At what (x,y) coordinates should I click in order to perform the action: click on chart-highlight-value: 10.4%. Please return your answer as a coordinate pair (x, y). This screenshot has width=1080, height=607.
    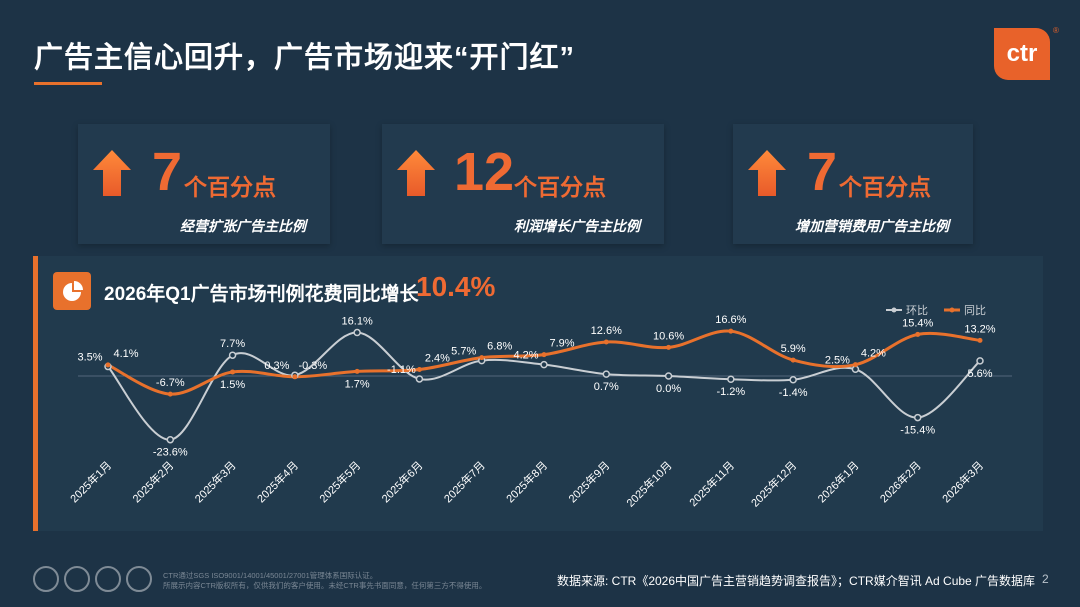
    Looking at the image, I should click on (456, 286).